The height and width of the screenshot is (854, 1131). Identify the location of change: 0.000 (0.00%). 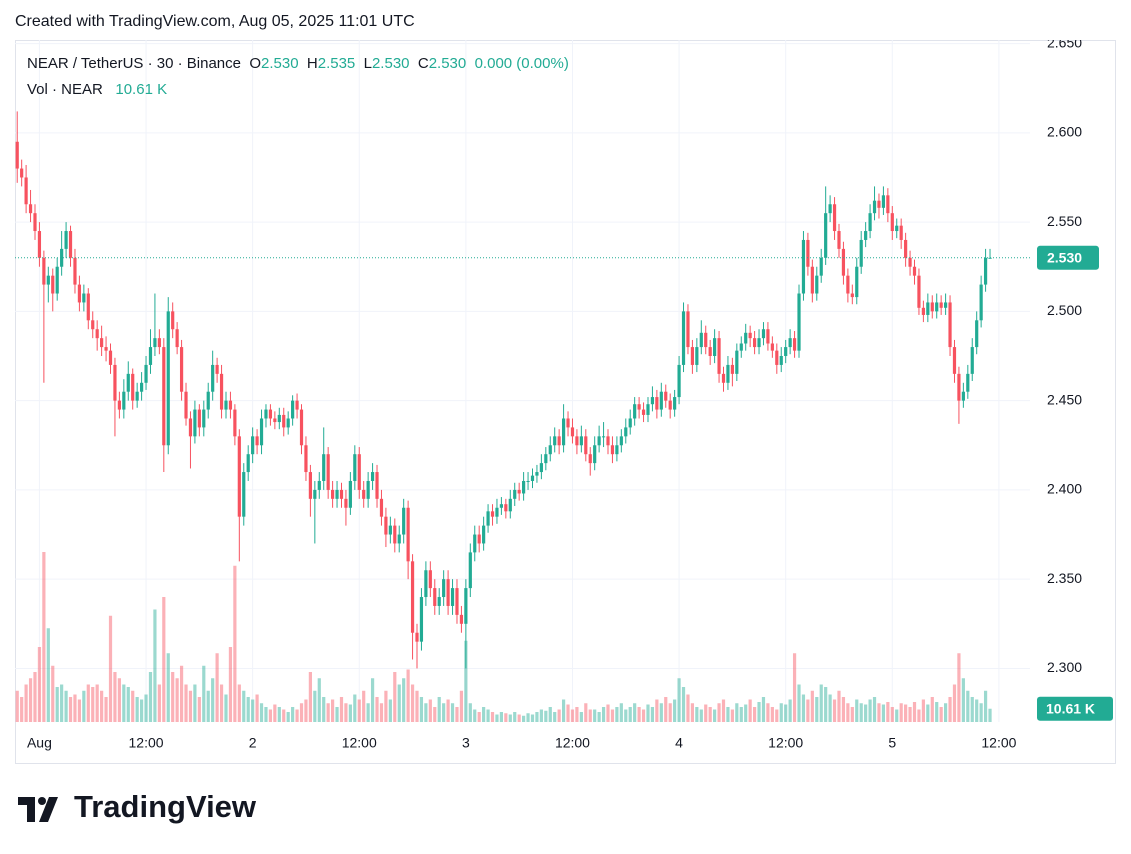
(521, 63).